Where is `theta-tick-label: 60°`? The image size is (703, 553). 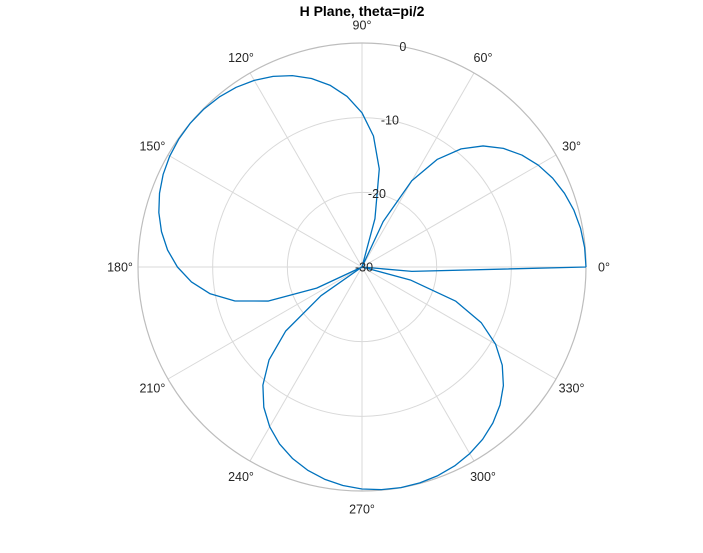 theta-tick-label: 60° is located at coordinates (483, 58).